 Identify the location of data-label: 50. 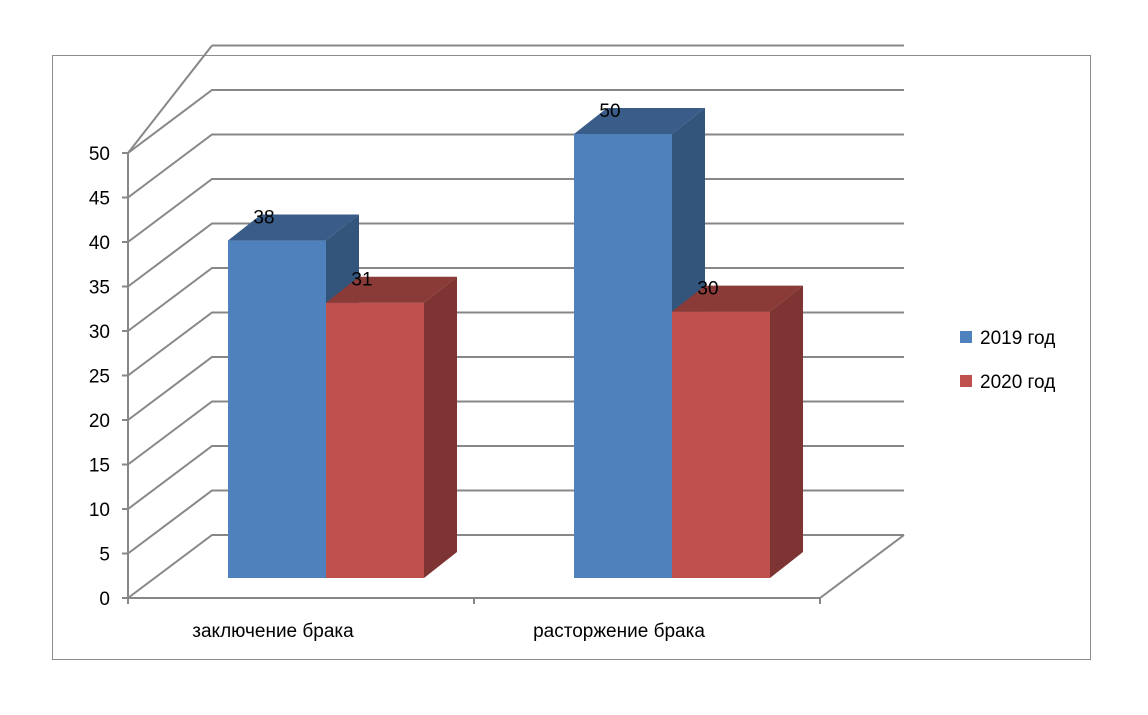
(609, 111).